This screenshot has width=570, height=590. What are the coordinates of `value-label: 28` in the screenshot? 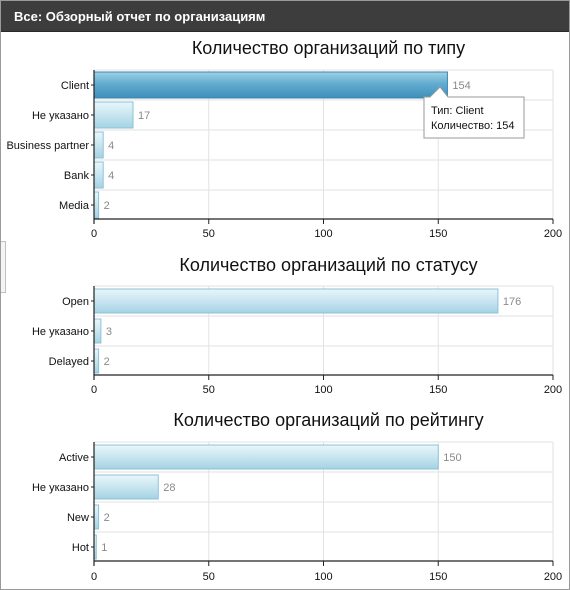 It's located at (169, 488).